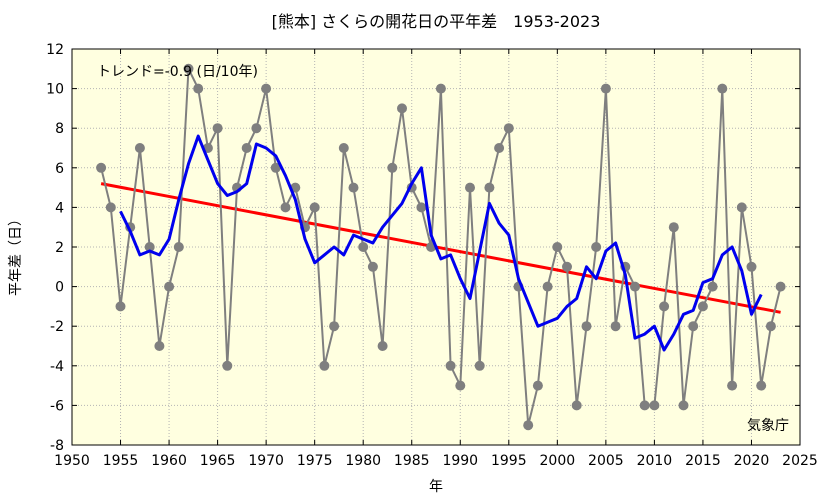 This screenshot has height=498, width=833. What do you see at coordinates (436, 21) in the screenshot?
I see `chart-title: [熊本] さくらの開花日の平年差 1953-2023` at bounding box center [436, 21].